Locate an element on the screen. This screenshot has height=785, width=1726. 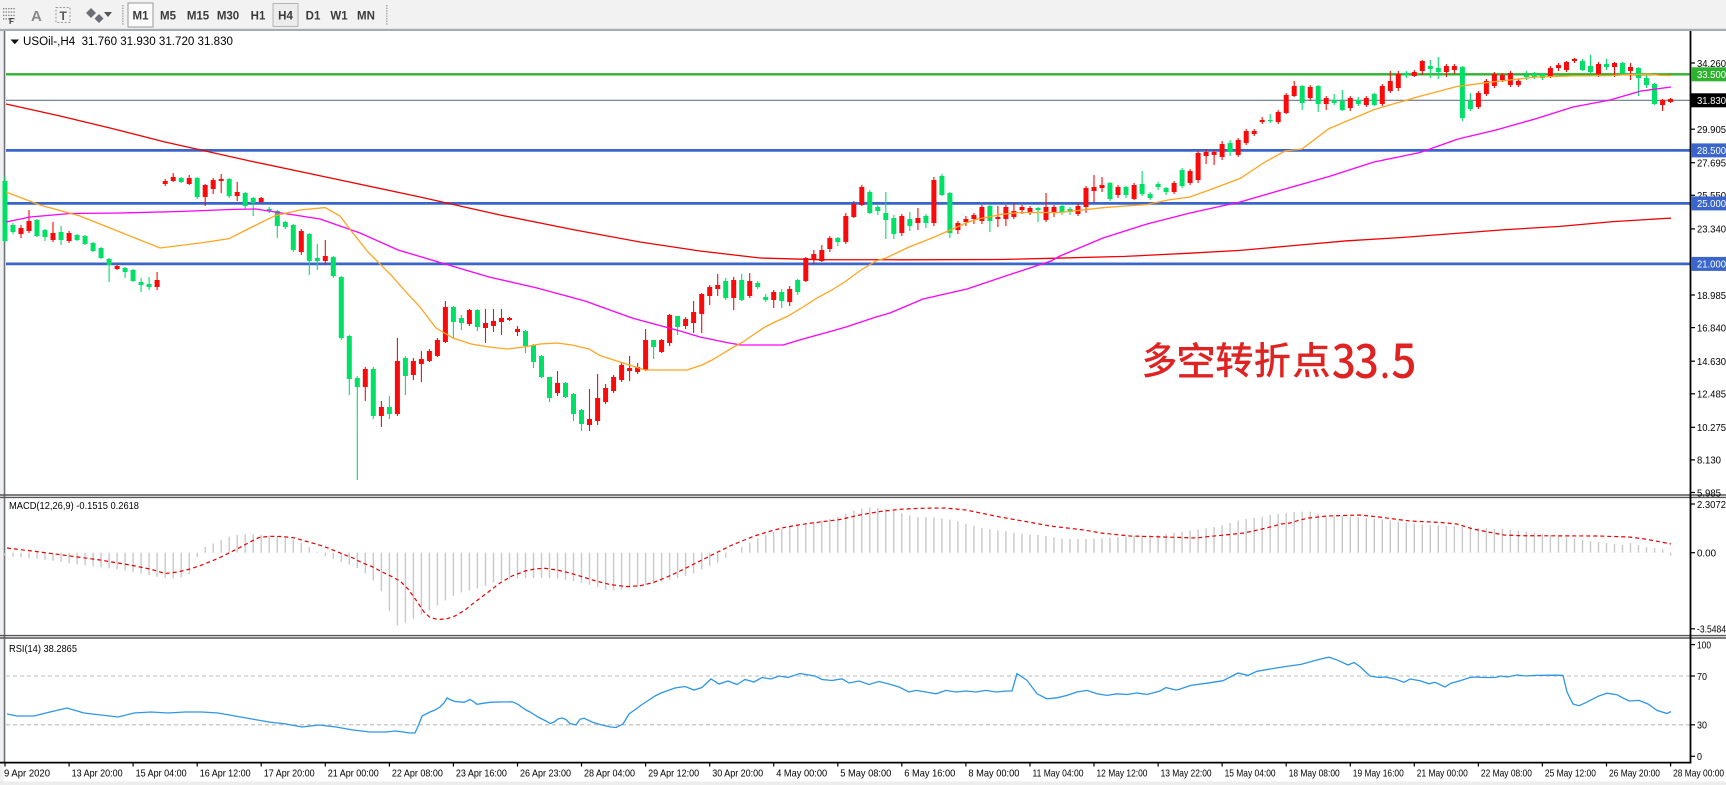
svg-text: 30 Apr 20:00 is located at coordinates (737, 774).